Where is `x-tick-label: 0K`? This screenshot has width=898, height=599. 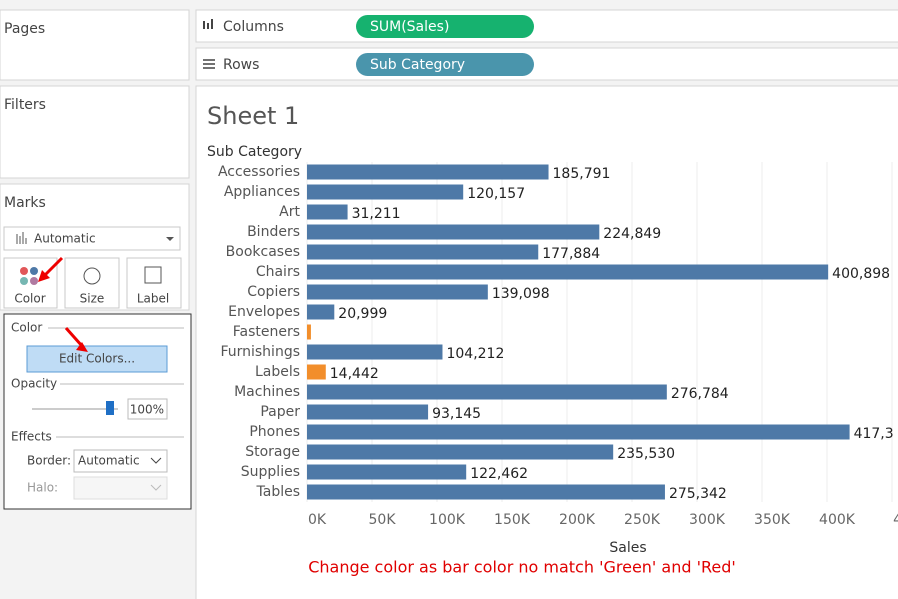 x-tick-label: 0K is located at coordinates (317, 520).